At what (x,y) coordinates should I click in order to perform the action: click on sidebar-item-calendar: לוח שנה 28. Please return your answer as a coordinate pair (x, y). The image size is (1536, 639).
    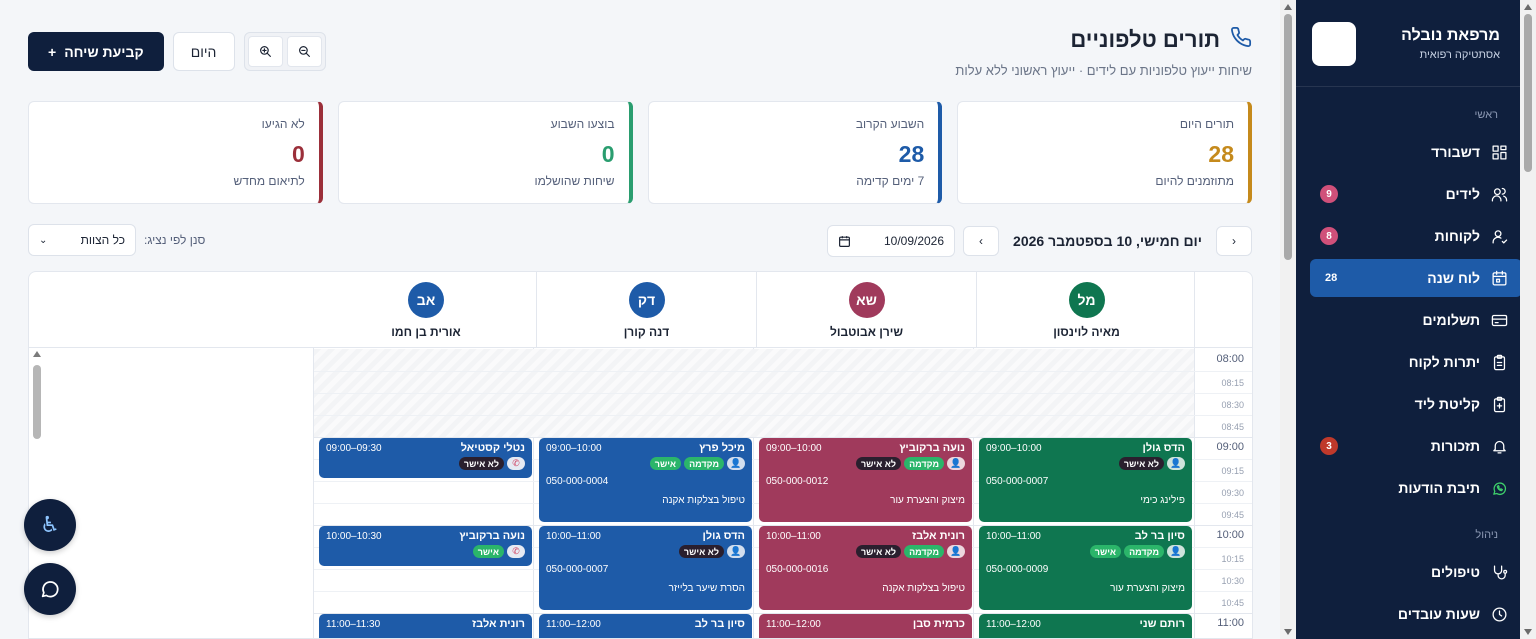
    Looking at the image, I should click on (1416, 278).